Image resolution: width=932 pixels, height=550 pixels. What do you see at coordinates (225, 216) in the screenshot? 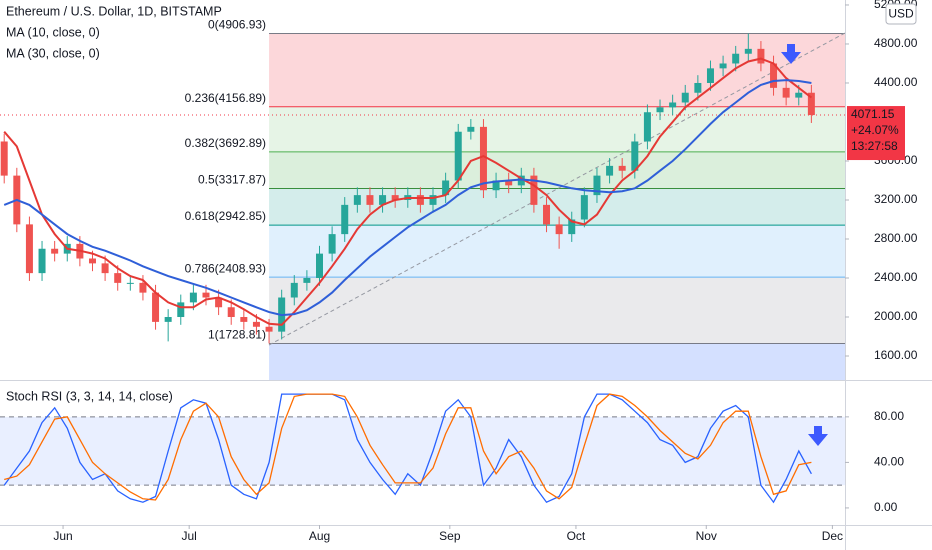
I see `fib-label: 0.618(2942.85)` at bounding box center [225, 216].